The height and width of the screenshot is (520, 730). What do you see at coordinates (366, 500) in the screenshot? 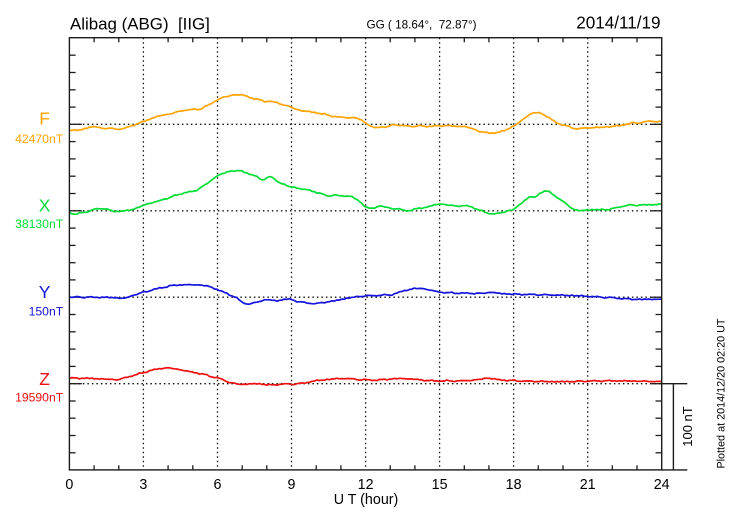
I see `svg-text: U T (hour)` at bounding box center [366, 500].